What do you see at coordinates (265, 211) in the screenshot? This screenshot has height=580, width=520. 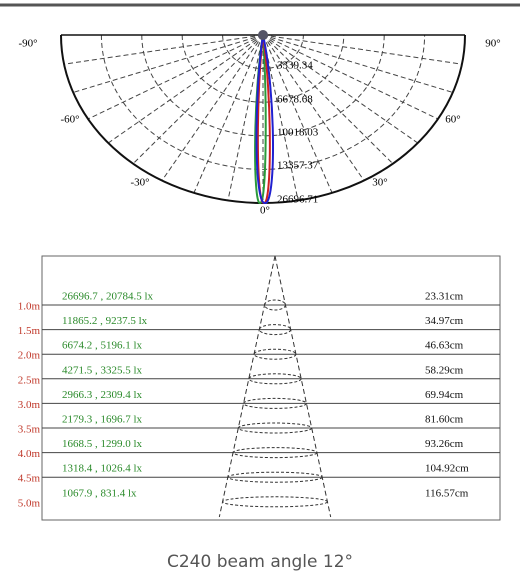 I see `angle-label: 0°` at bounding box center [265, 211].